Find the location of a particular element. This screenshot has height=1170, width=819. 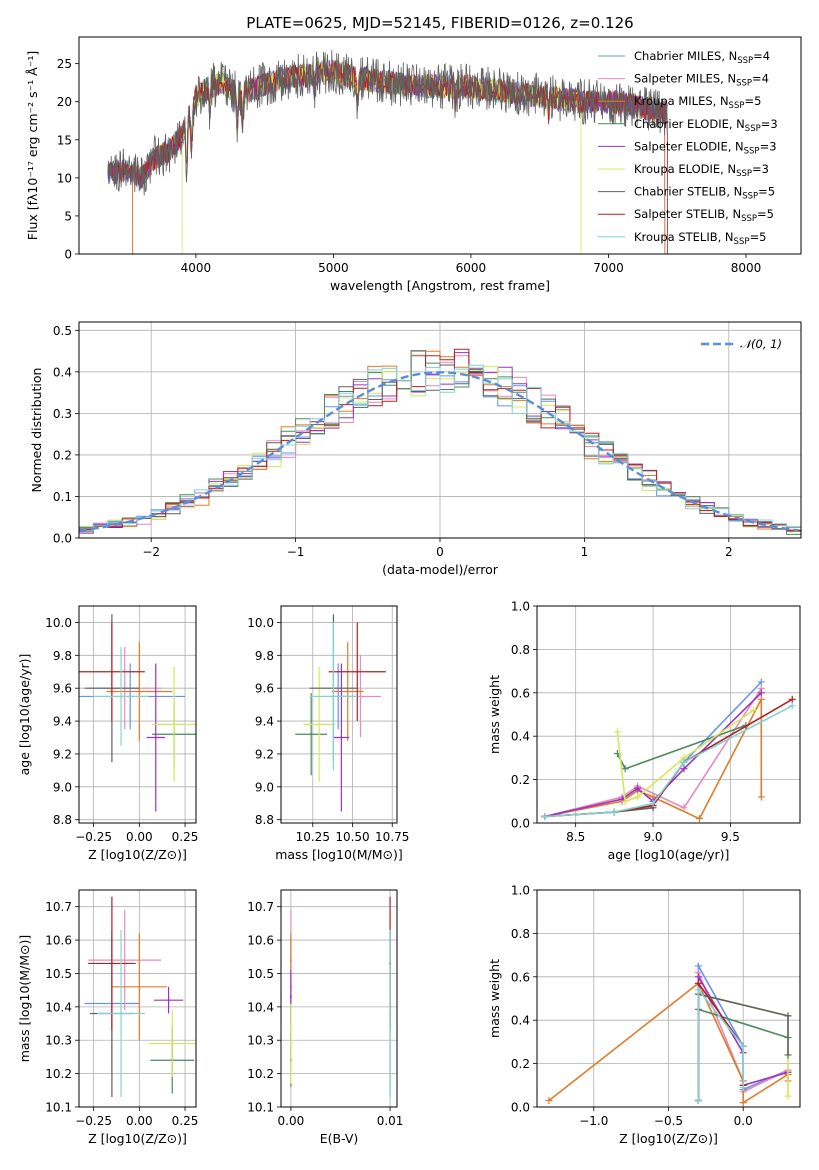

xtick-label: 9.5 is located at coordinates (730, 837).